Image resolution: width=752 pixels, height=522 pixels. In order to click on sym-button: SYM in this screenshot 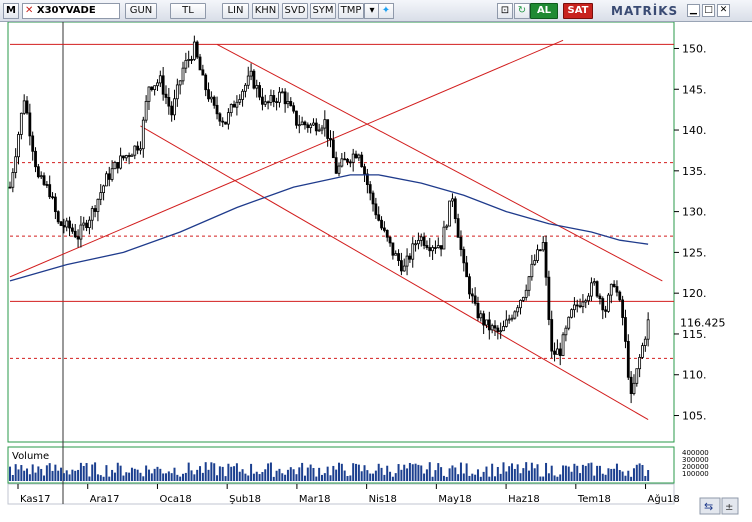, I will do `click(323, 11)`.